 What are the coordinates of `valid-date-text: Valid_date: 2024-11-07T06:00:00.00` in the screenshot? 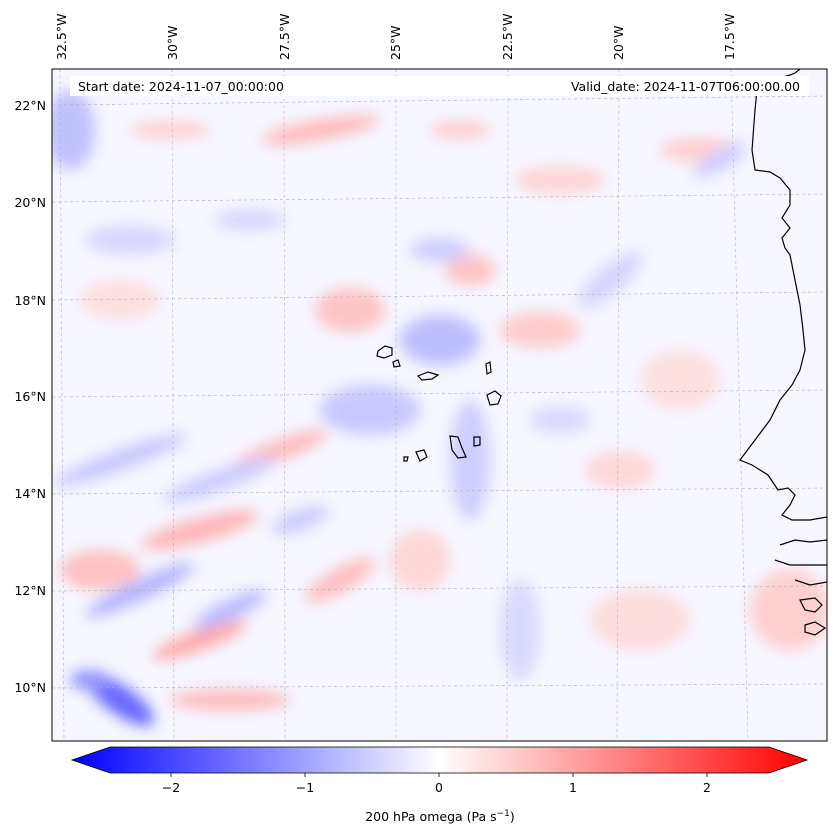 It's located at (685, 86).